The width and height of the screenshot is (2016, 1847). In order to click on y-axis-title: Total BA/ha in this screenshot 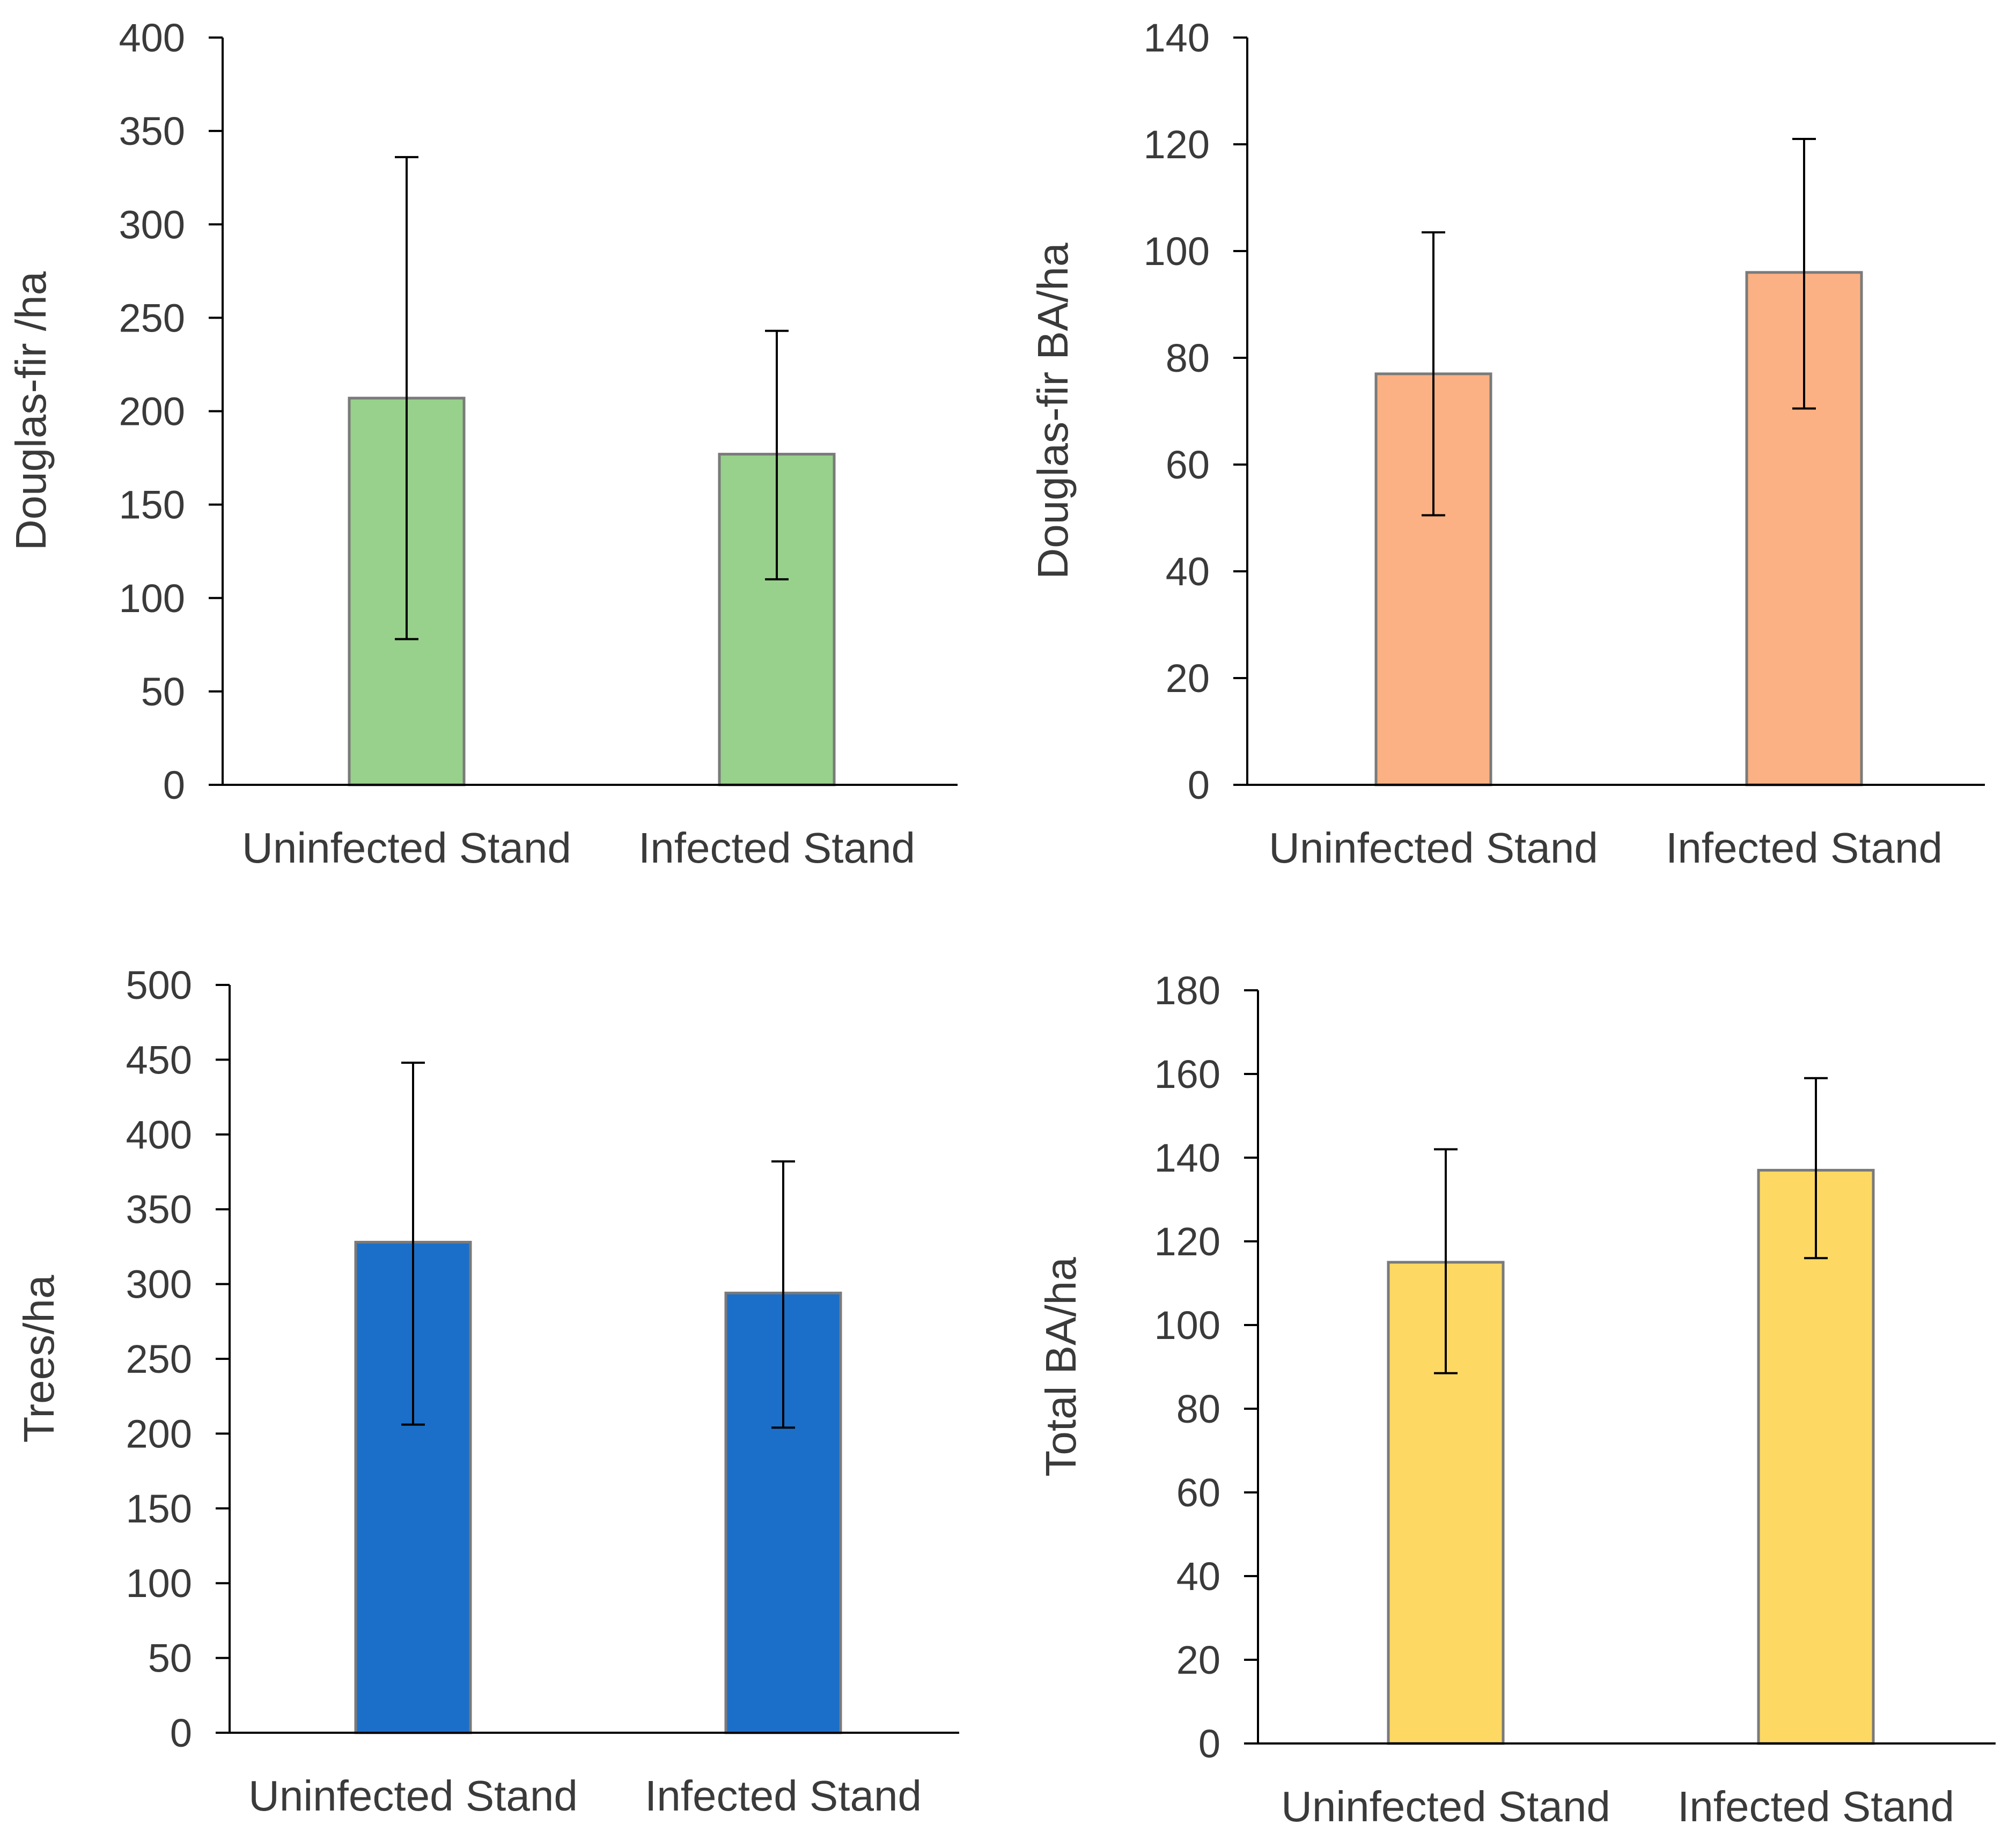, I will do `click(1061, 1367)`.